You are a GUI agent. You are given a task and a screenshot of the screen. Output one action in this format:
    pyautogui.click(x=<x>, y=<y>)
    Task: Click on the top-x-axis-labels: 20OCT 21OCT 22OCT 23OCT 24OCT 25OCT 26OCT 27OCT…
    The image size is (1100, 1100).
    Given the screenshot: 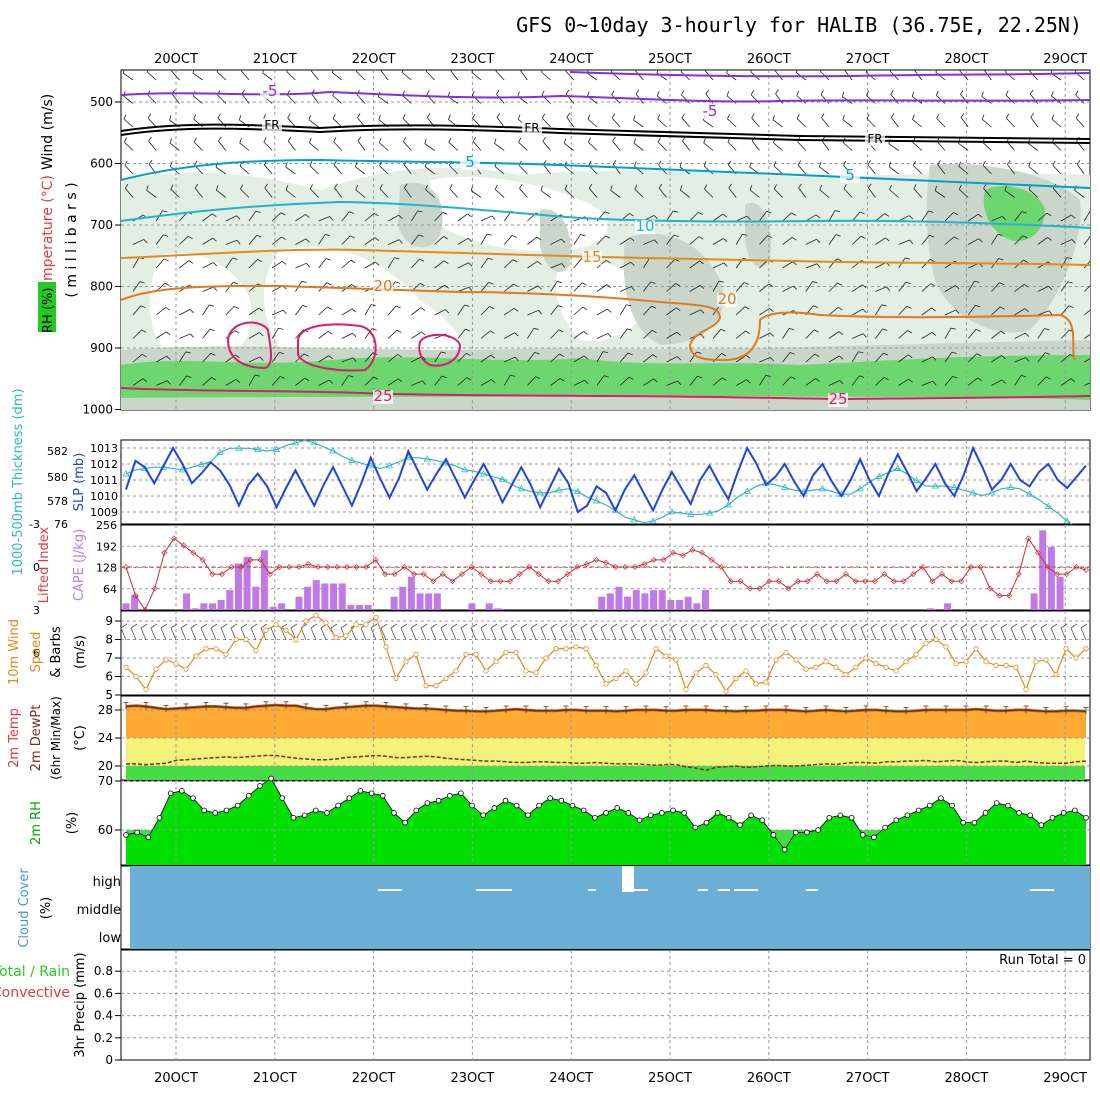 What is the action you would take?
    pyautogui.click(x=620, y=59)
    